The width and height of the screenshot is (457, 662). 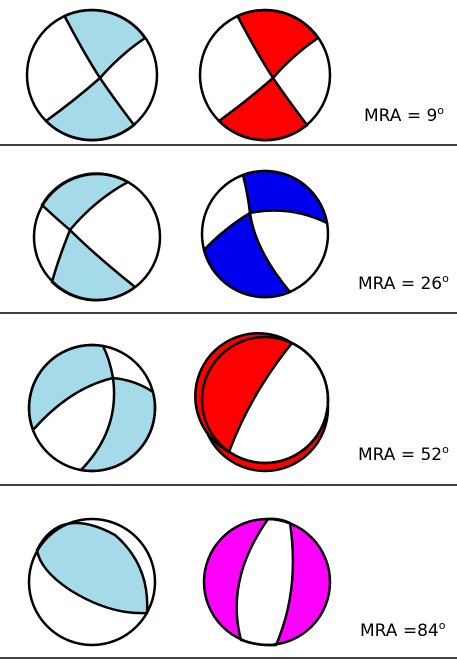 I want to click on mra-label: MRA = 9o, so click(x=404, y=115).